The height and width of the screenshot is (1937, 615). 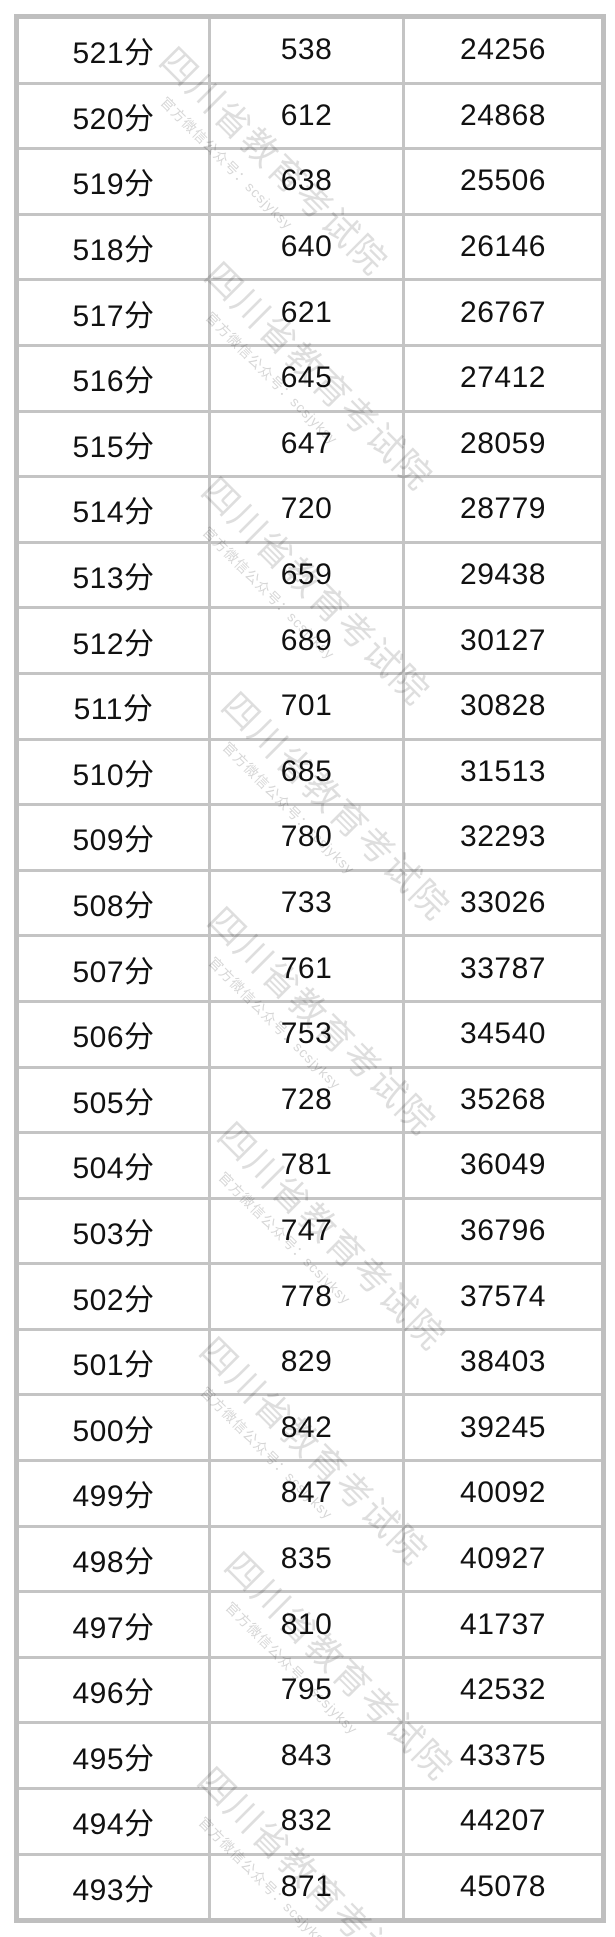 What do you see at coordinates (306, 1624) in the screenshot?
I see `count-cell: 810` at bounding box center [306, 1624].